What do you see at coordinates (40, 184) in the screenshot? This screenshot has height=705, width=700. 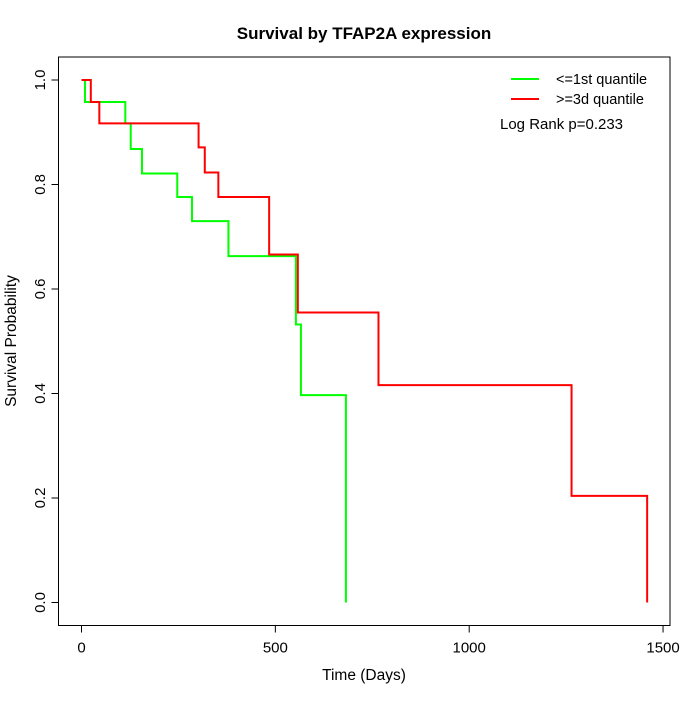 I see `y-tick-label: 0.8` at bounding box center [40, 184].